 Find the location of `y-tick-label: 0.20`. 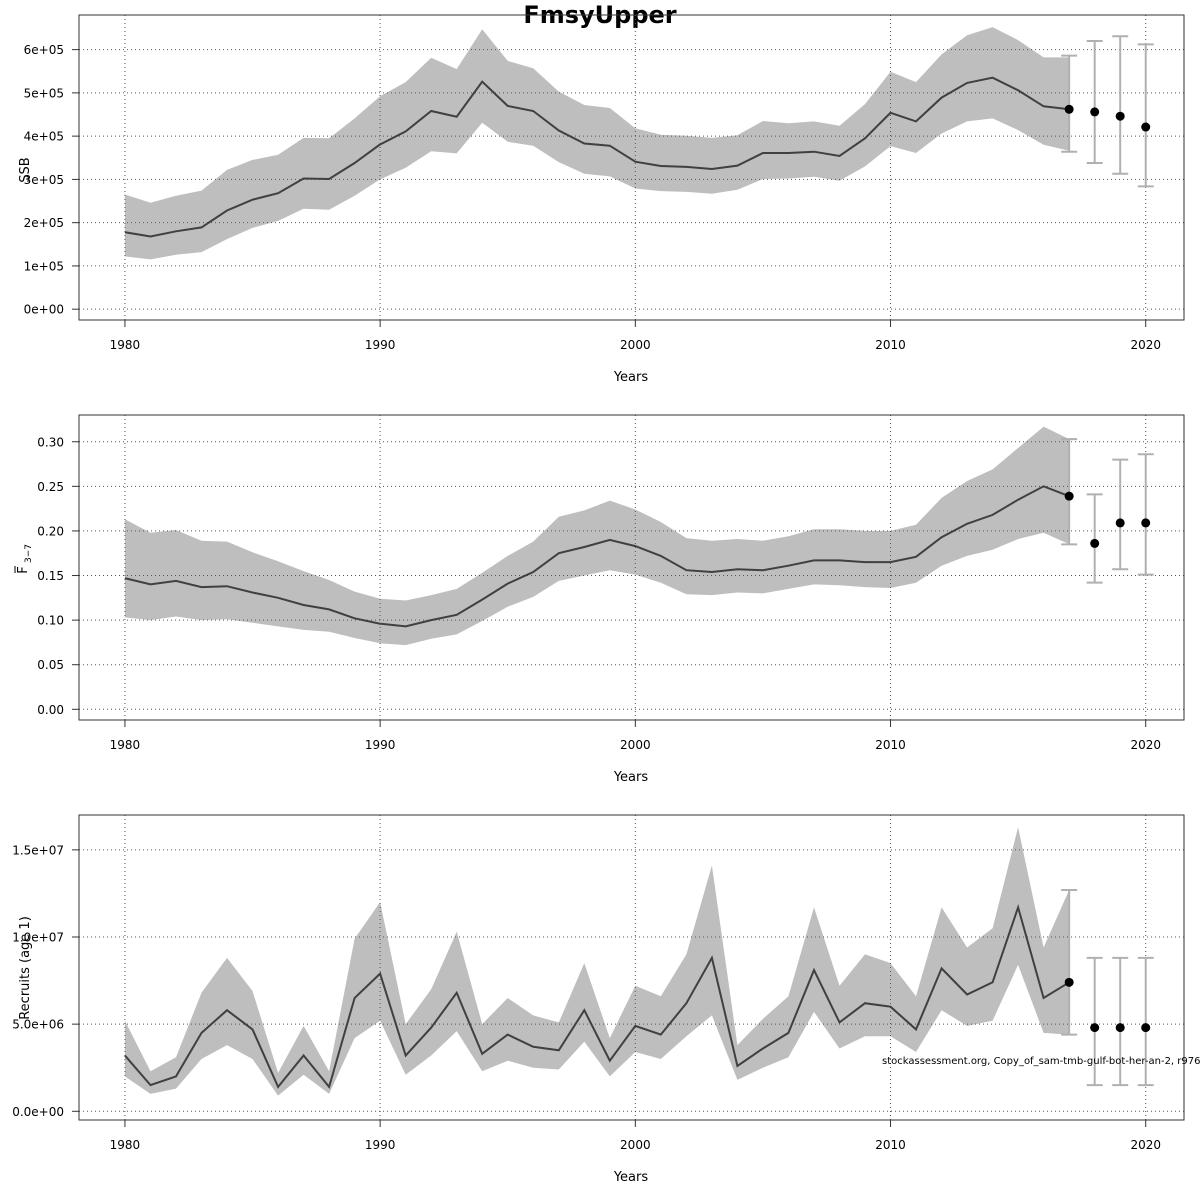

y-tick-label: 0.20 is located at coordinates (50, 531).